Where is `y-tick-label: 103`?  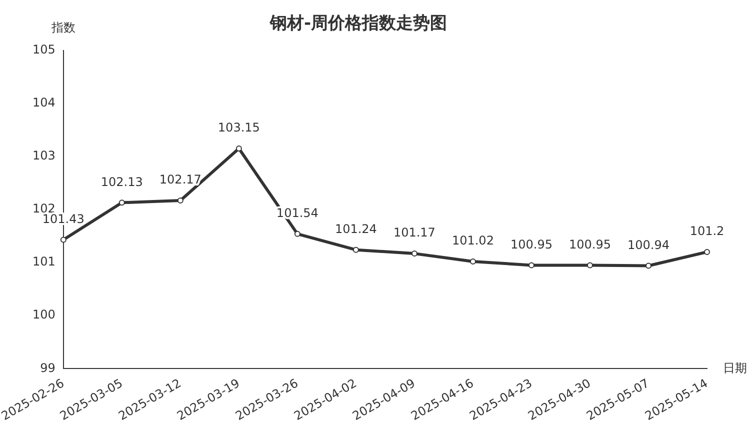
y-tick-label: 103 is located at coordinates (44, 155).